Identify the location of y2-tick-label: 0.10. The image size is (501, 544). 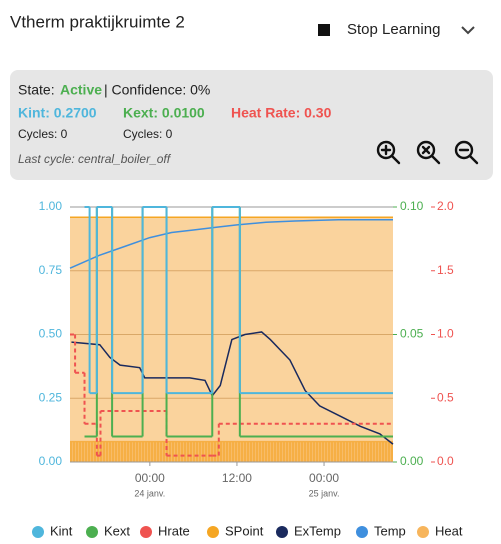
(412, 206).